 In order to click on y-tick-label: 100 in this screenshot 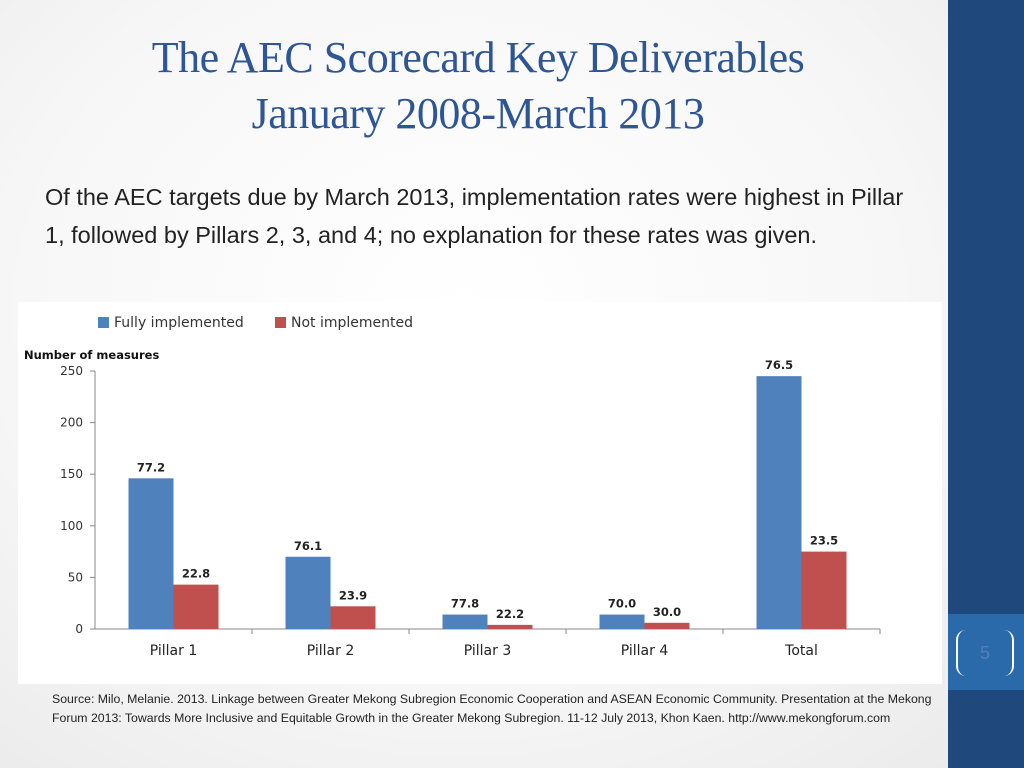, I will do `click(71, 526)`.